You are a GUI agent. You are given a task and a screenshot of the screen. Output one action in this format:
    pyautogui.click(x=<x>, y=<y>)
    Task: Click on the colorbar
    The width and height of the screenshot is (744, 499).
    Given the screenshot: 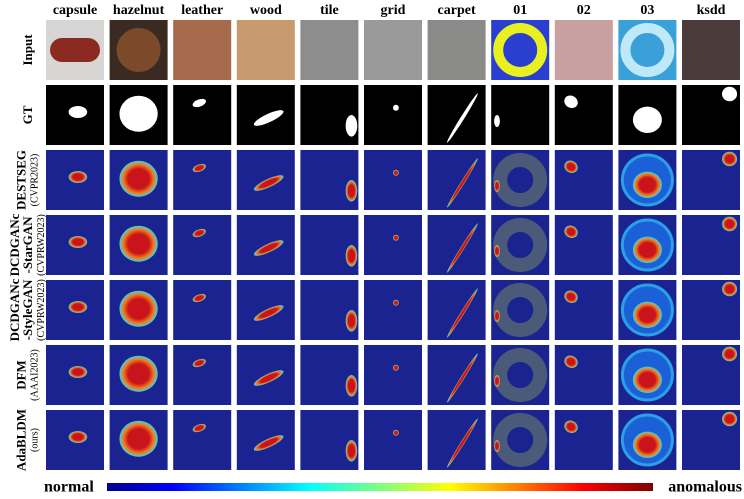 What is the action you would take?
    pyautogui.click(x=380, y=487)
    